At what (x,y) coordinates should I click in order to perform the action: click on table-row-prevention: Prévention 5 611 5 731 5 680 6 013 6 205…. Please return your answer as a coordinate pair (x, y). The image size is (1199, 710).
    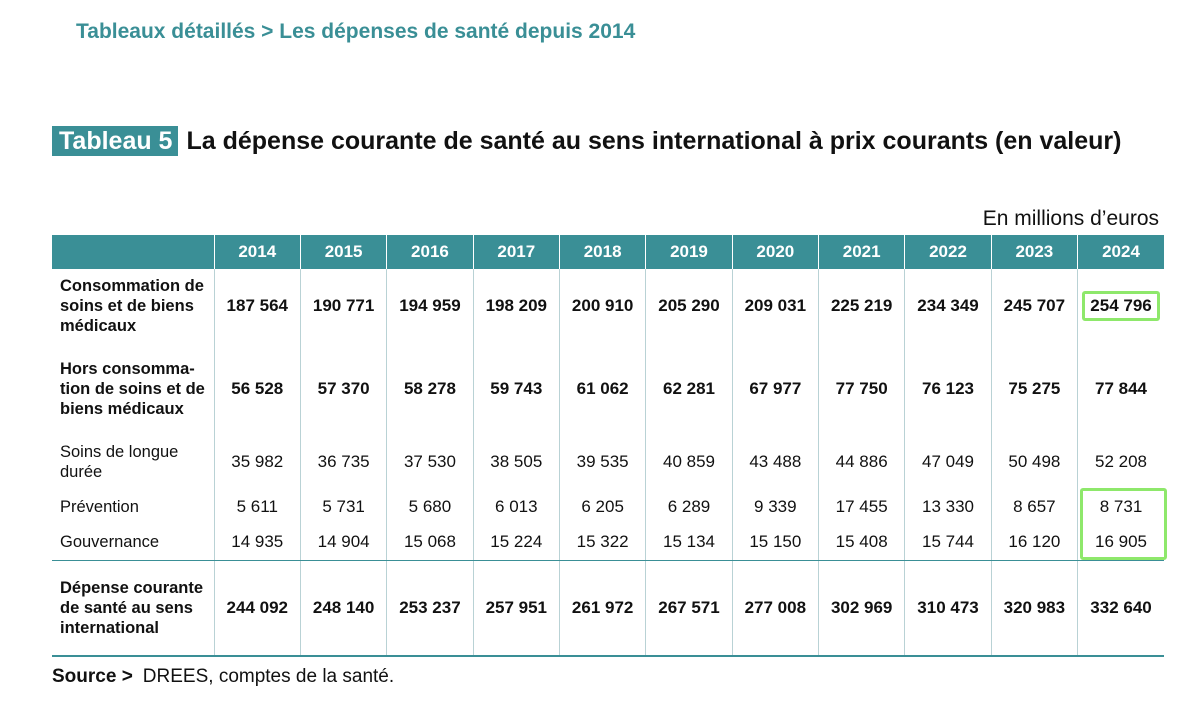
    Looking at the image, I should click on (608, 506).